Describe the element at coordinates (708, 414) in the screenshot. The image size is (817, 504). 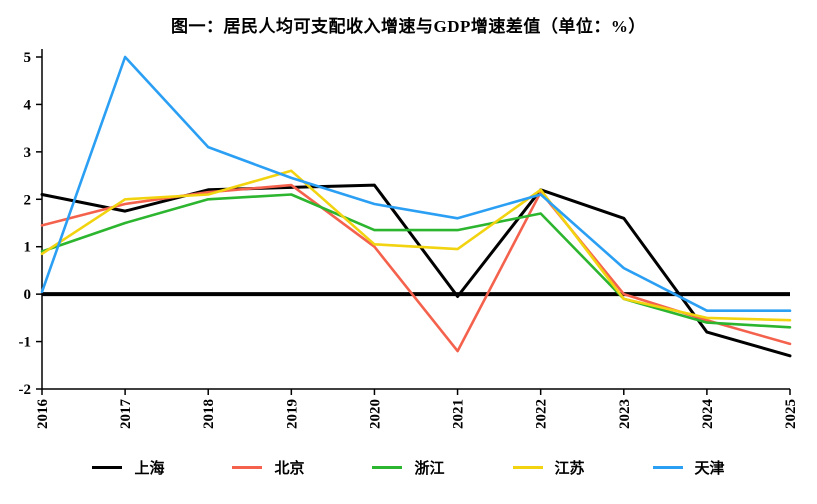
I see `x-tick-label: 2024` at that location.